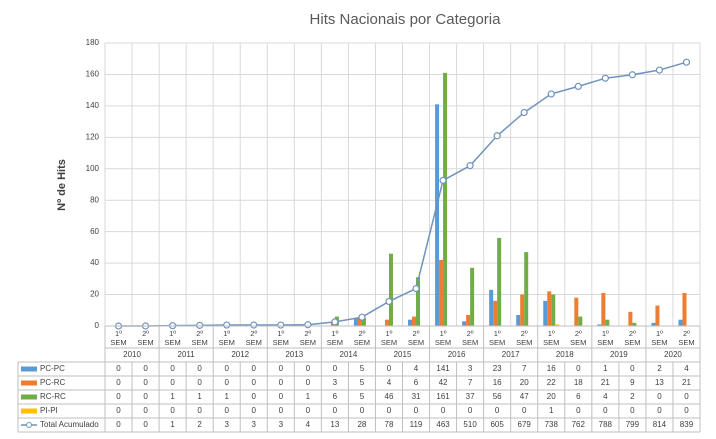 The height and width of the screenshot is (439, 716). Describe the element at coordinates (511, 354) in the screenshot. I see `year-label: 2017` at that location.